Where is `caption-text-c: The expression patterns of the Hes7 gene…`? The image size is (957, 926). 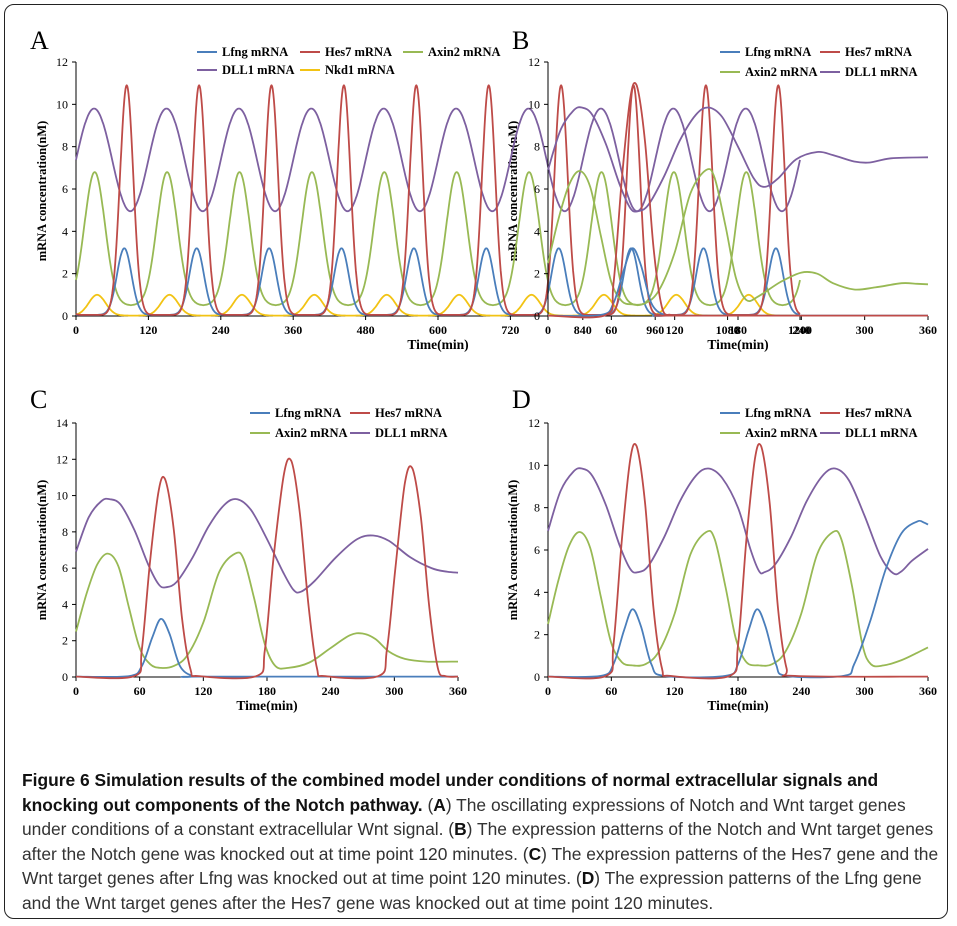
caption-text-c: The expression patterns of the Hes7 gene… is located at coordinates (480, 866).